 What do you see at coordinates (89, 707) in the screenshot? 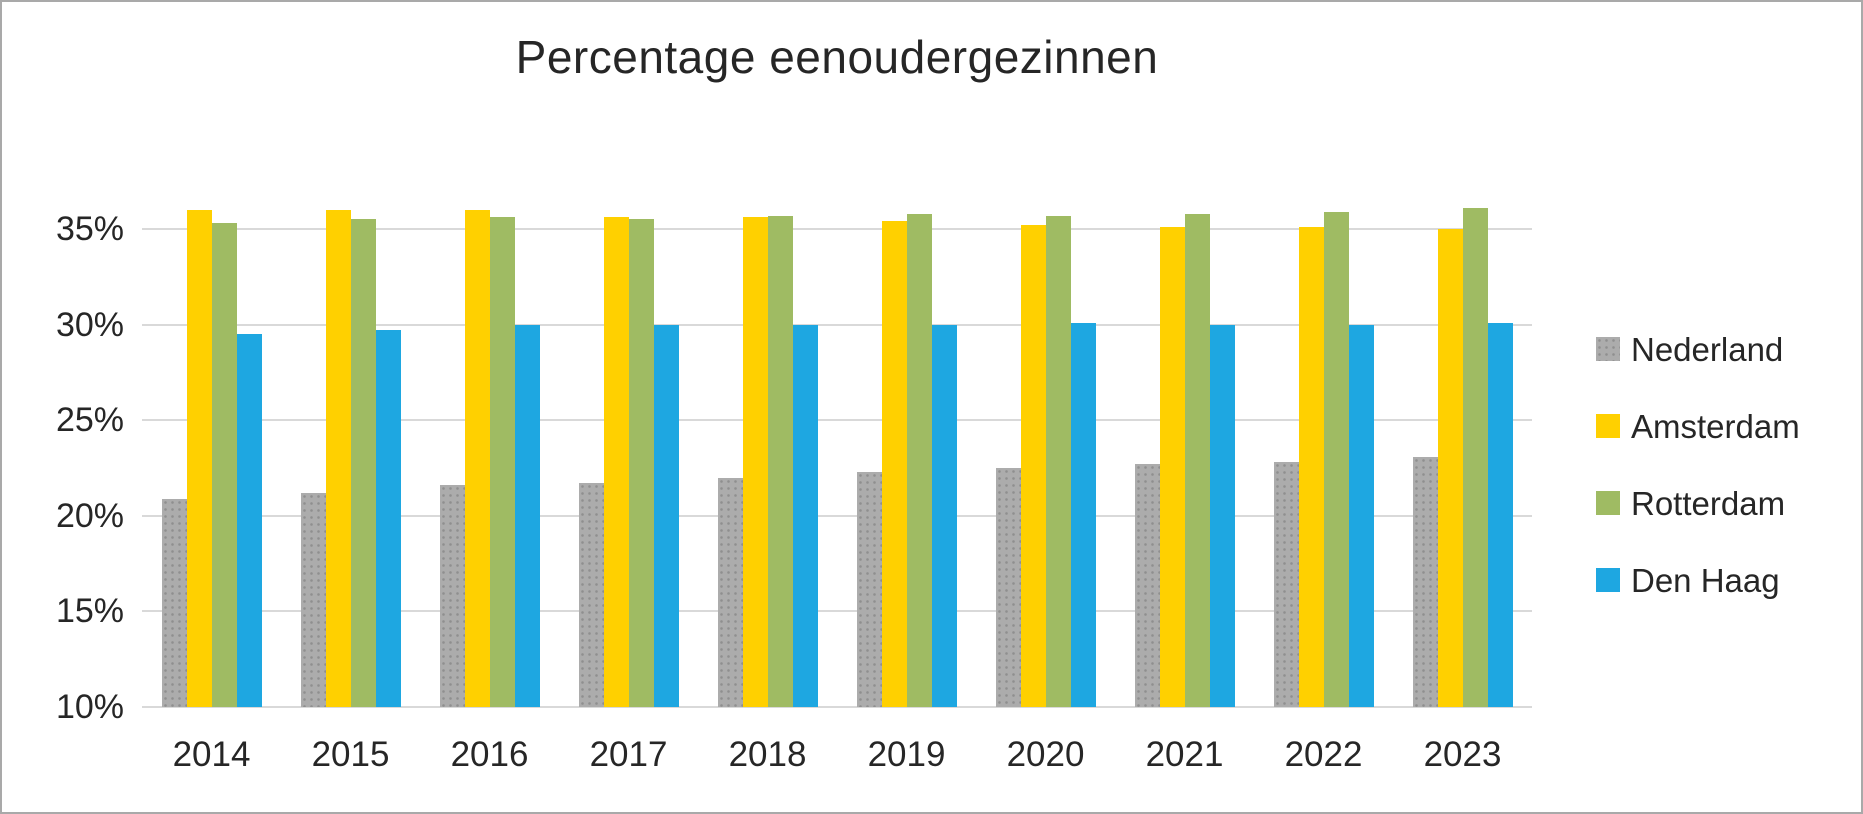
I see `y-tick-label-10: 10%` at bounding box center [89, 707].